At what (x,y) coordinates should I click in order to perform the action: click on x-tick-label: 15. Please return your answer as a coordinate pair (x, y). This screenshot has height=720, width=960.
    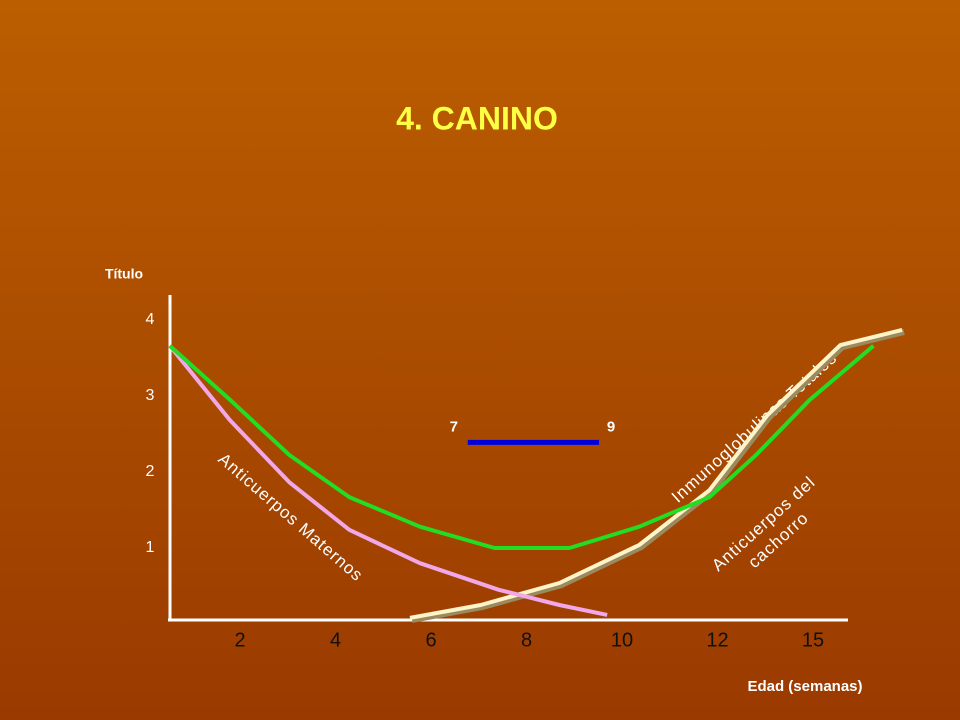
    Looking at the image, I should click on (813, 640).